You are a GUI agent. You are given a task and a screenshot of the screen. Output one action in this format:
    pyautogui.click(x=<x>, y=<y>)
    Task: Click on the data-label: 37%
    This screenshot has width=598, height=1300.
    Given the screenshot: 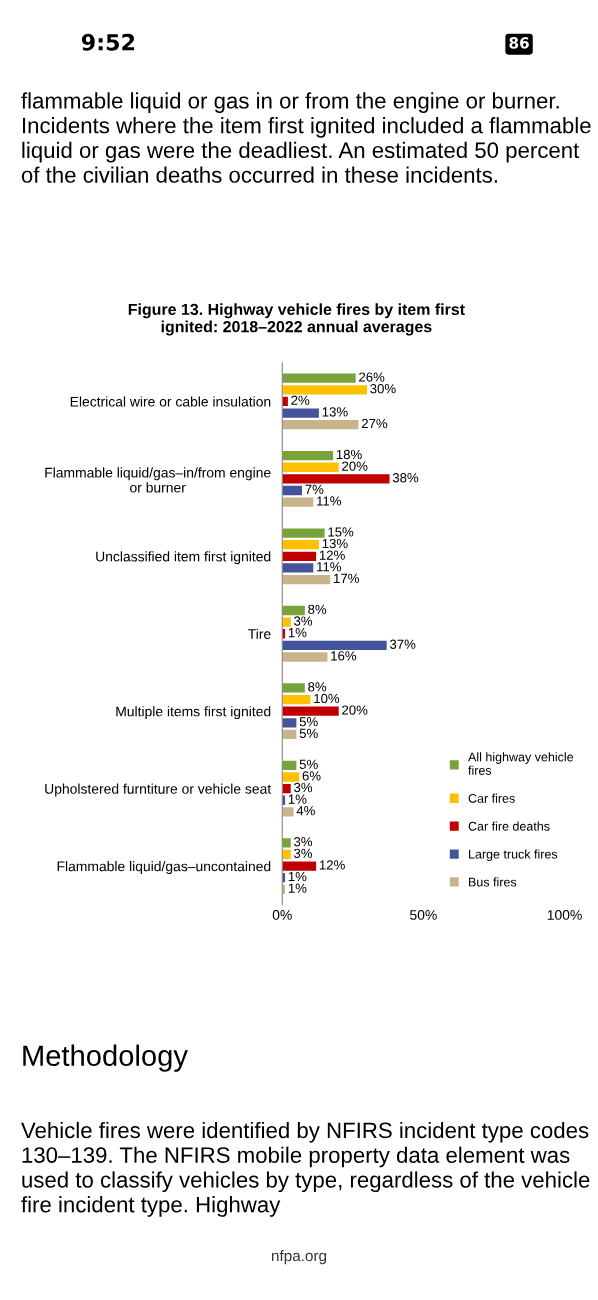 What is the action you would take?
    pyautogui.click(x=402, y=644)
    